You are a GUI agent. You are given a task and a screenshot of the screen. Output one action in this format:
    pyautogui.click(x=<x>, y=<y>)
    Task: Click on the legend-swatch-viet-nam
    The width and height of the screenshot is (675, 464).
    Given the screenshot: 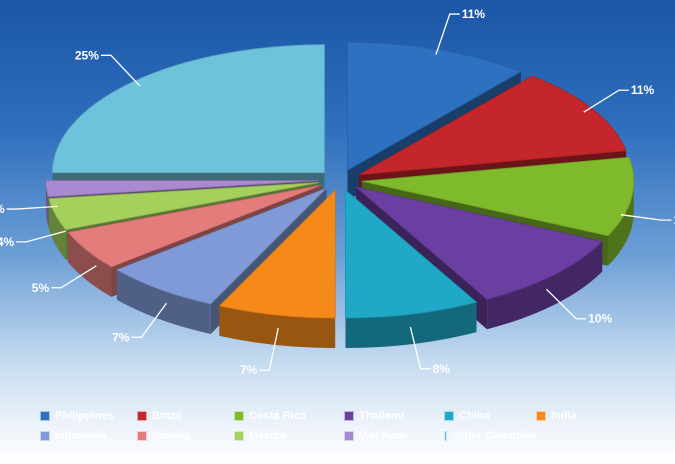 What is the action you would take?
    pyautogui.click(x=349, y=436)
    